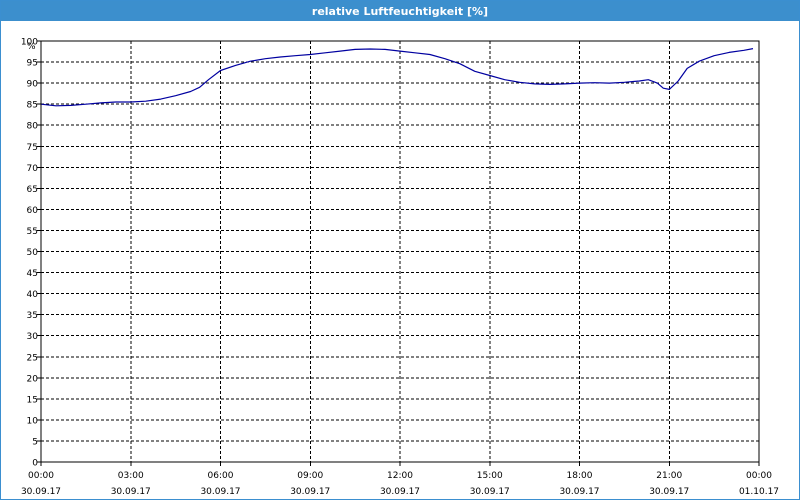  What do you see at coordinates (35, 464) in the screenshot?
I see `y-tick-label: 0` at bounding box center [35, 464].